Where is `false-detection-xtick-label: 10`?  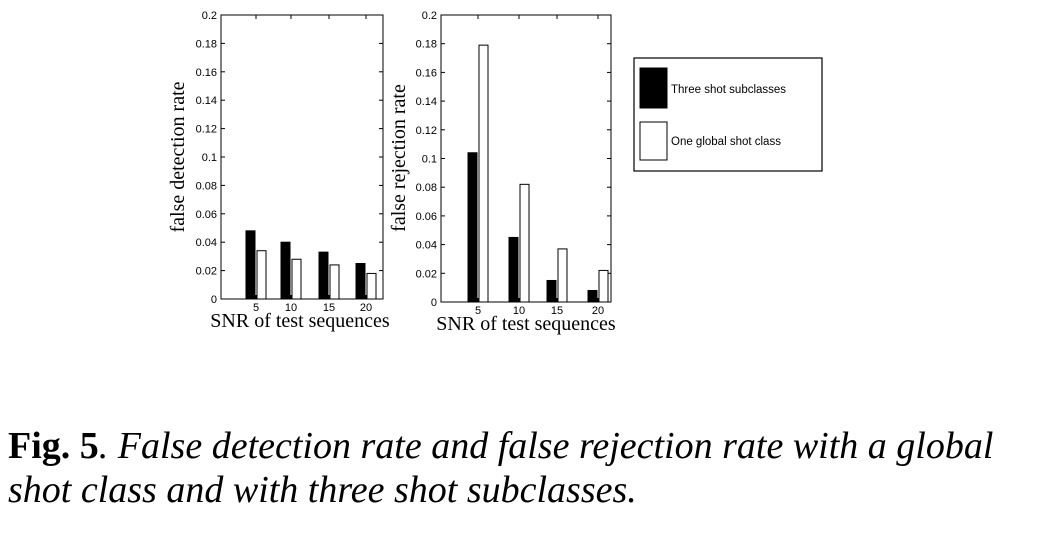
false-detection-xtick-label: 10 is located at coordinates (291, 308).